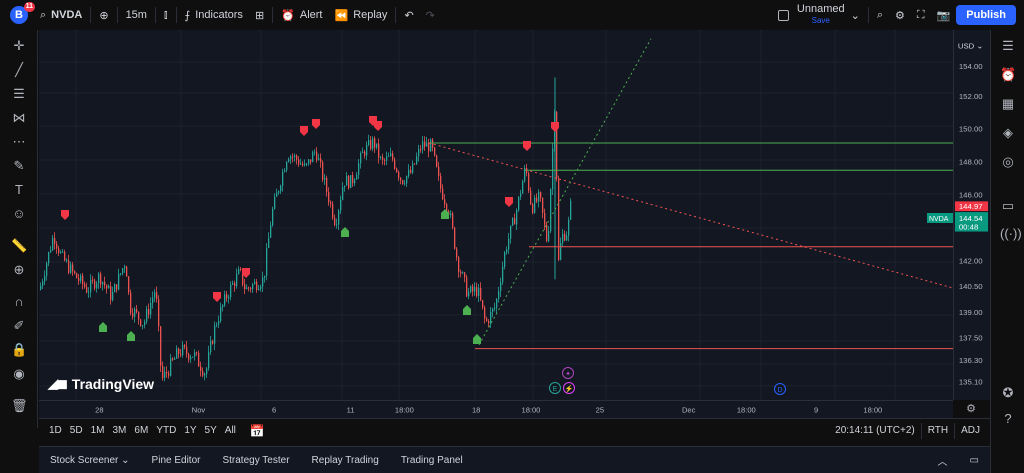 The height and width of the screenshot is (473, 1024). What do you see at coordinates (921, 15) in the screenshot?
I see `fullscreen-button: ⛶` at bounding box center [921, 15].